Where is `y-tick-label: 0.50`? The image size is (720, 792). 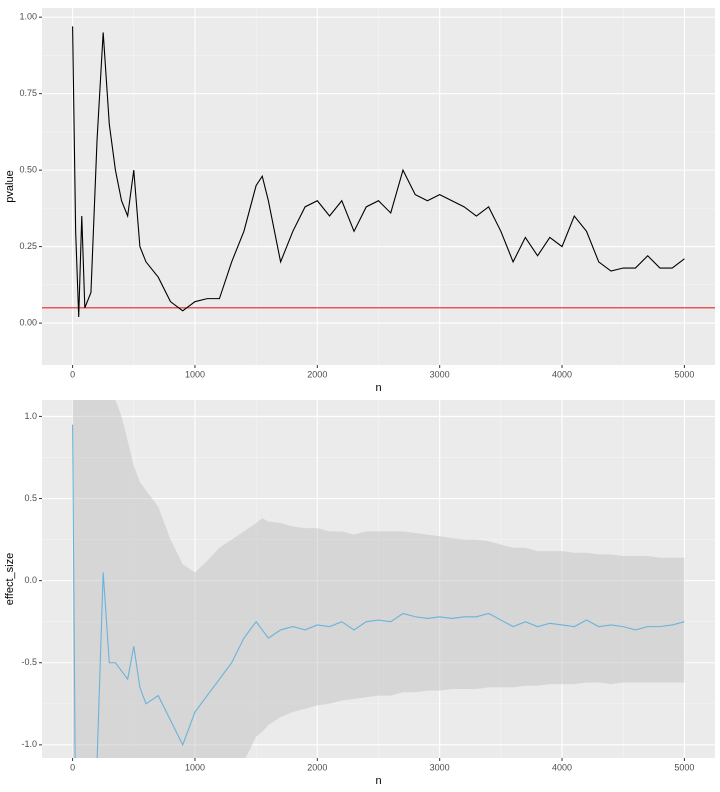 y-tick-label: 0.50 is located at coordinates (28, 170).